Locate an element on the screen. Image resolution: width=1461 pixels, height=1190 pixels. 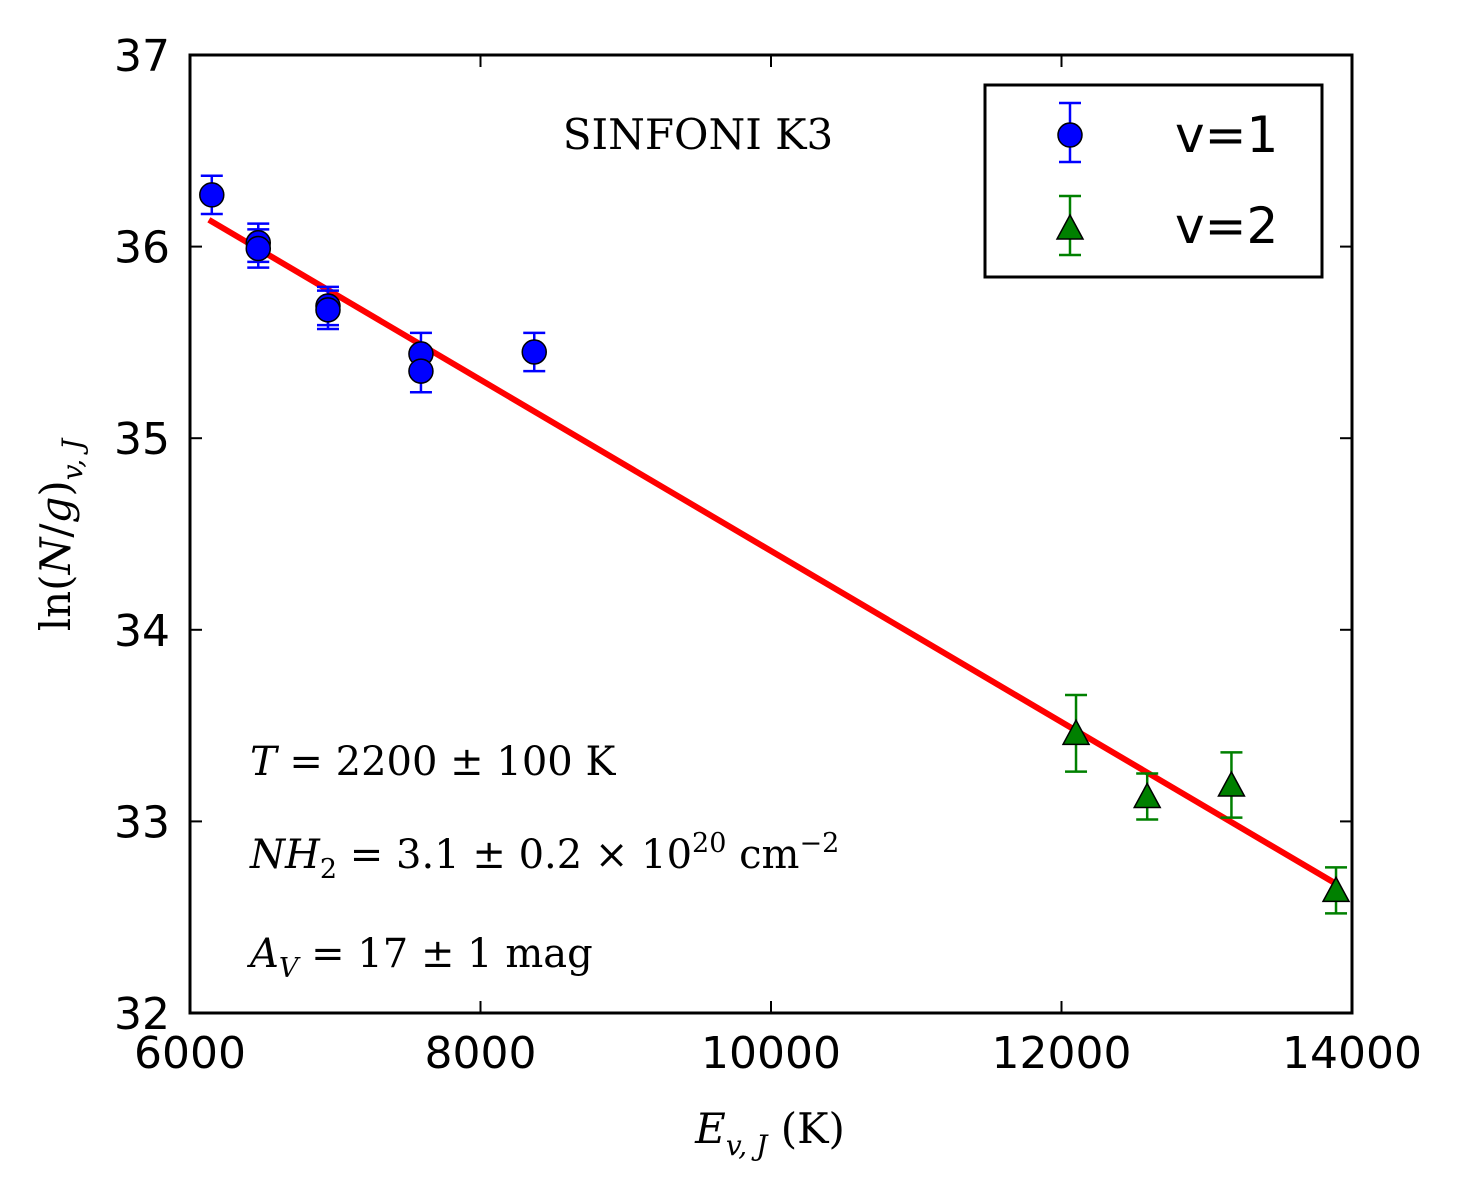
legend-marker-v2 is located at coordinates (1070, 226).